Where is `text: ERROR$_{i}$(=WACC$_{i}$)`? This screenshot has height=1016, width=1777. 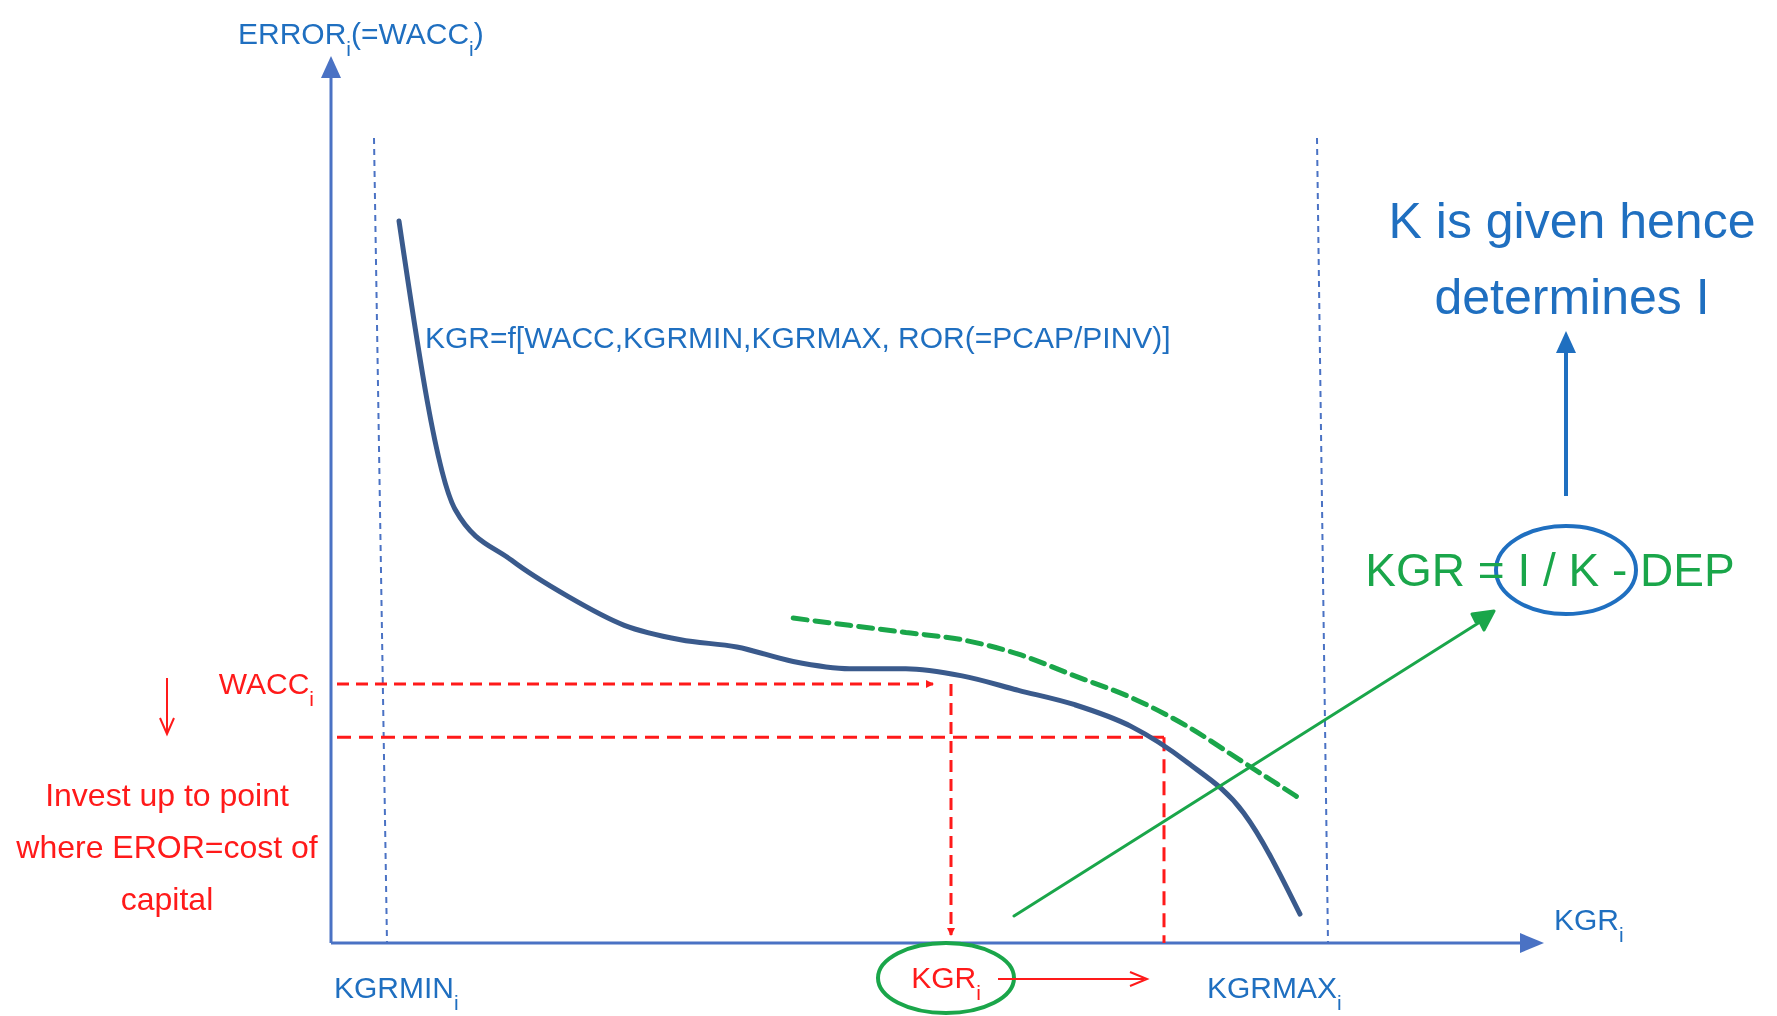 text: ERROR$_{i}$(=WACC$_{i}$) is located at coordinates (361, 38).